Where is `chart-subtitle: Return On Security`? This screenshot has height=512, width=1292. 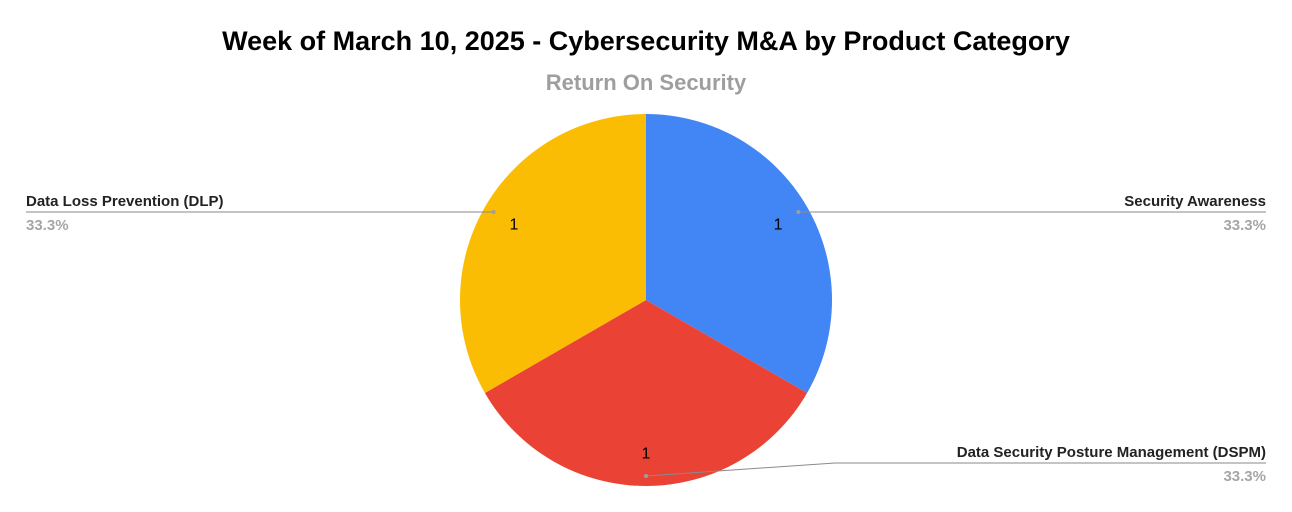
chart-subtitle: Return On Security is located at coordinates (646, 82).